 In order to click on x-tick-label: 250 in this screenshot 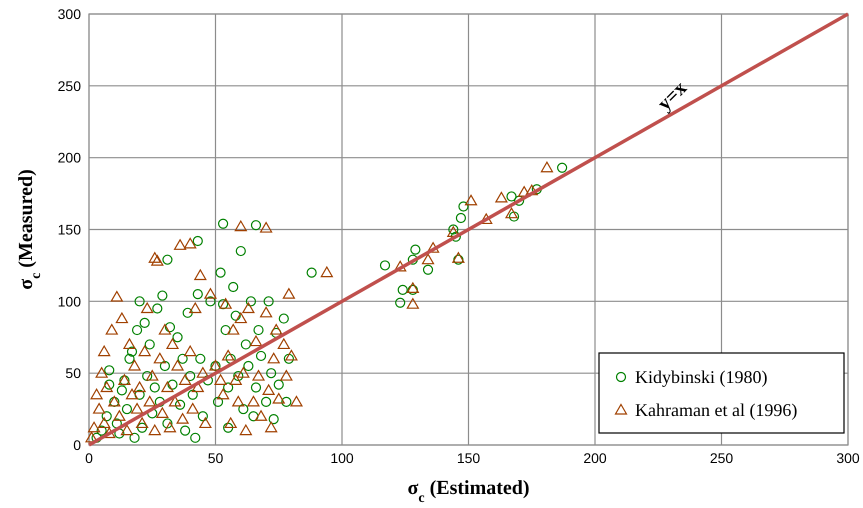, I will do `click(722, 458)`.